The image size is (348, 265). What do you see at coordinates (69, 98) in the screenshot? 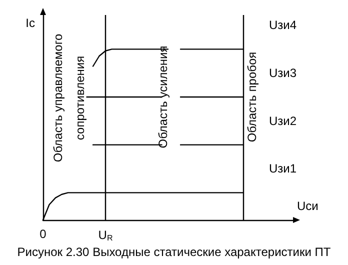
I see `annotation: Область управляемого сопротивления` at bounding box center [69, 98].